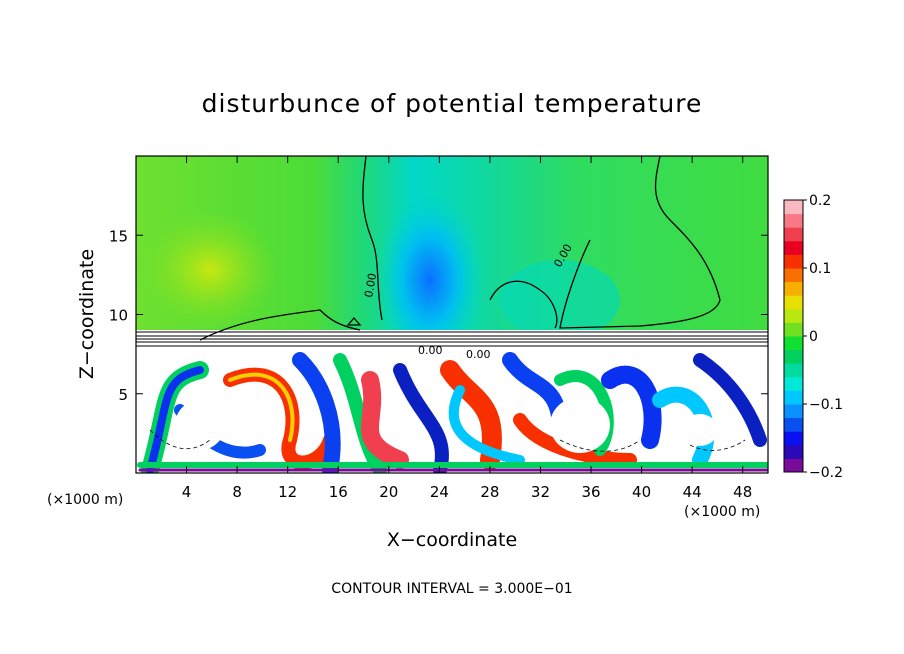 The height and width of the screenshot is (654, 904). I want to click on yellow-patch, so click(210, 270).